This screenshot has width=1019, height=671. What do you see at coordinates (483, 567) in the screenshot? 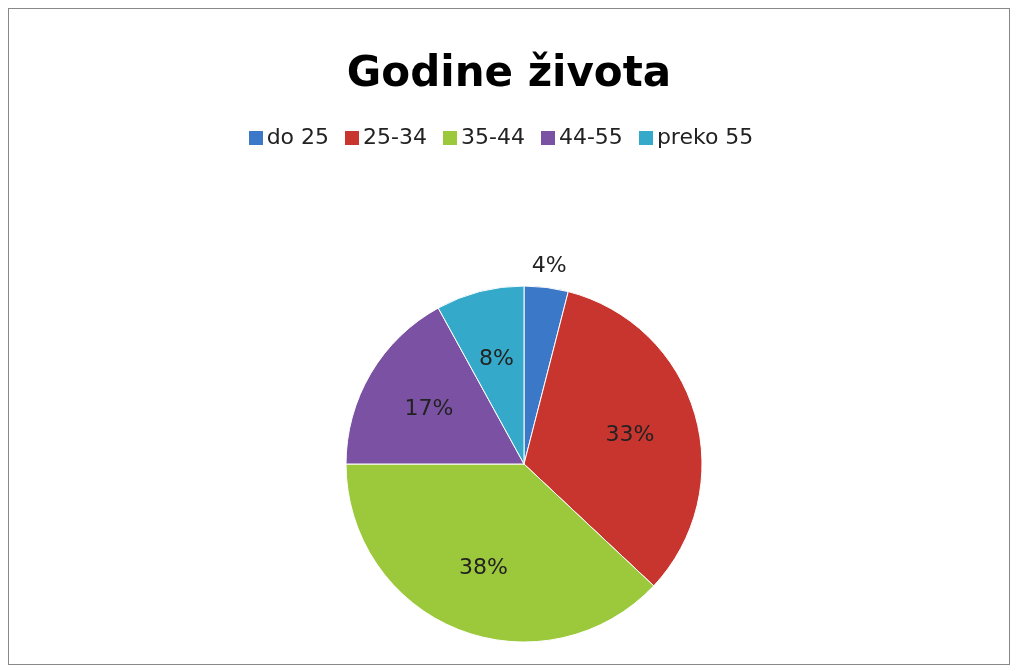
I see `data-label: 38%` at bounding box center [483, 567].